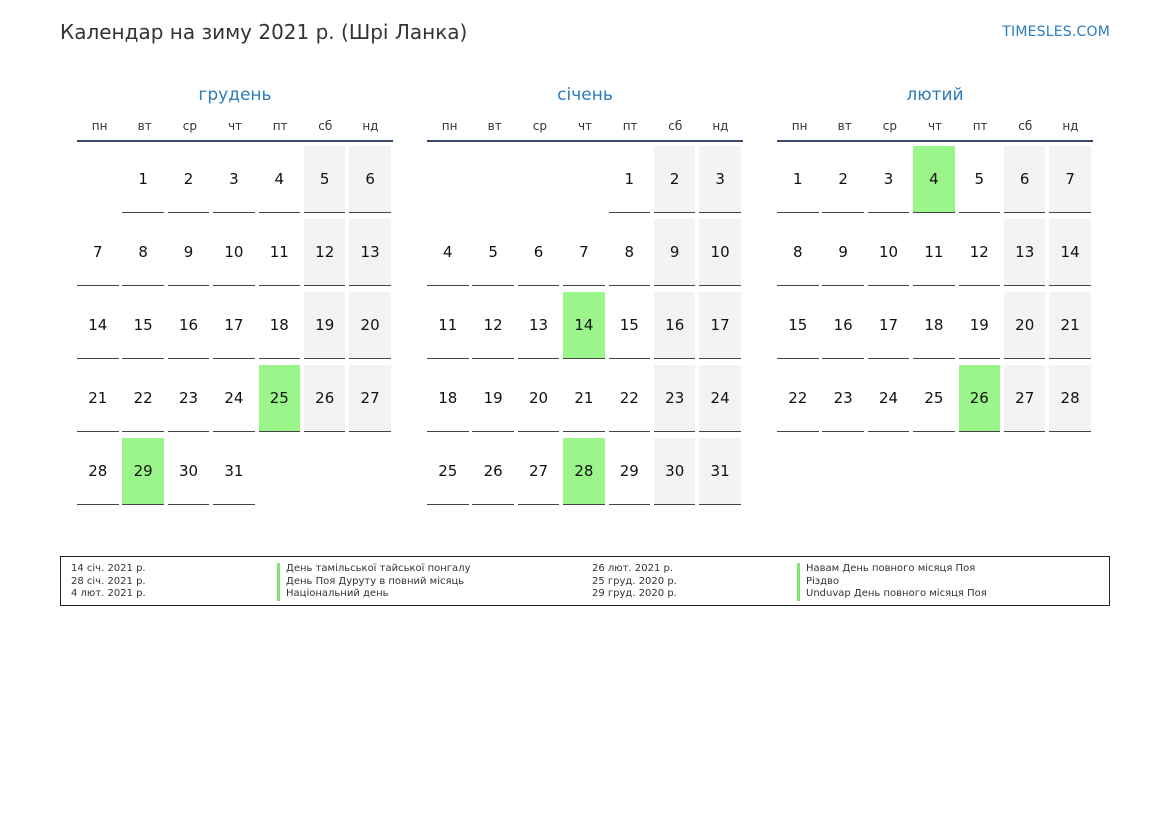 This screenshot has height=827, width=1169. Describe the element at coordinates (934, 179) in the screenshot. I see `day-cell-holiday: 4` at that location.